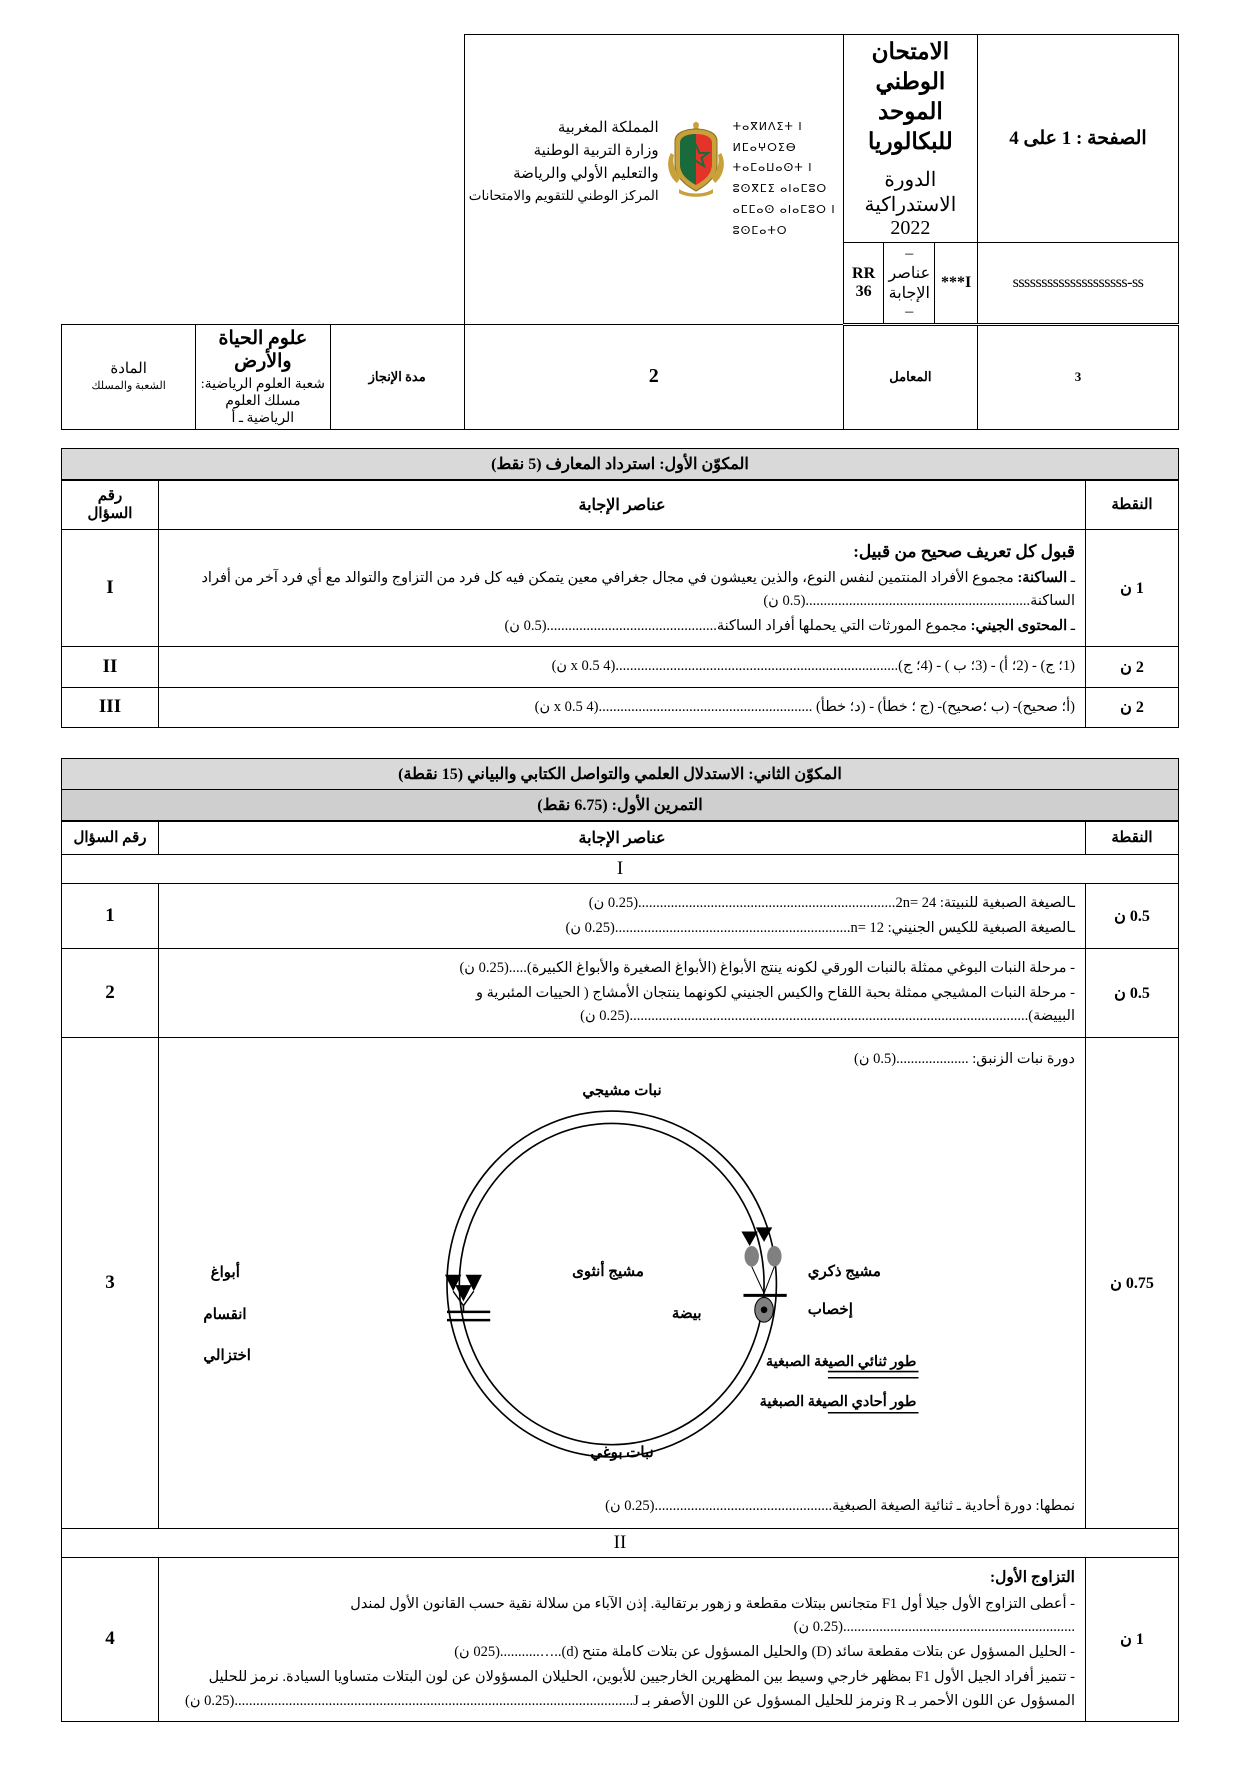 The image size is (1240, 1788). I want to click on kingdom-line-4: المركز الوطني للتقويم والامتحانات, so click(563, 196).